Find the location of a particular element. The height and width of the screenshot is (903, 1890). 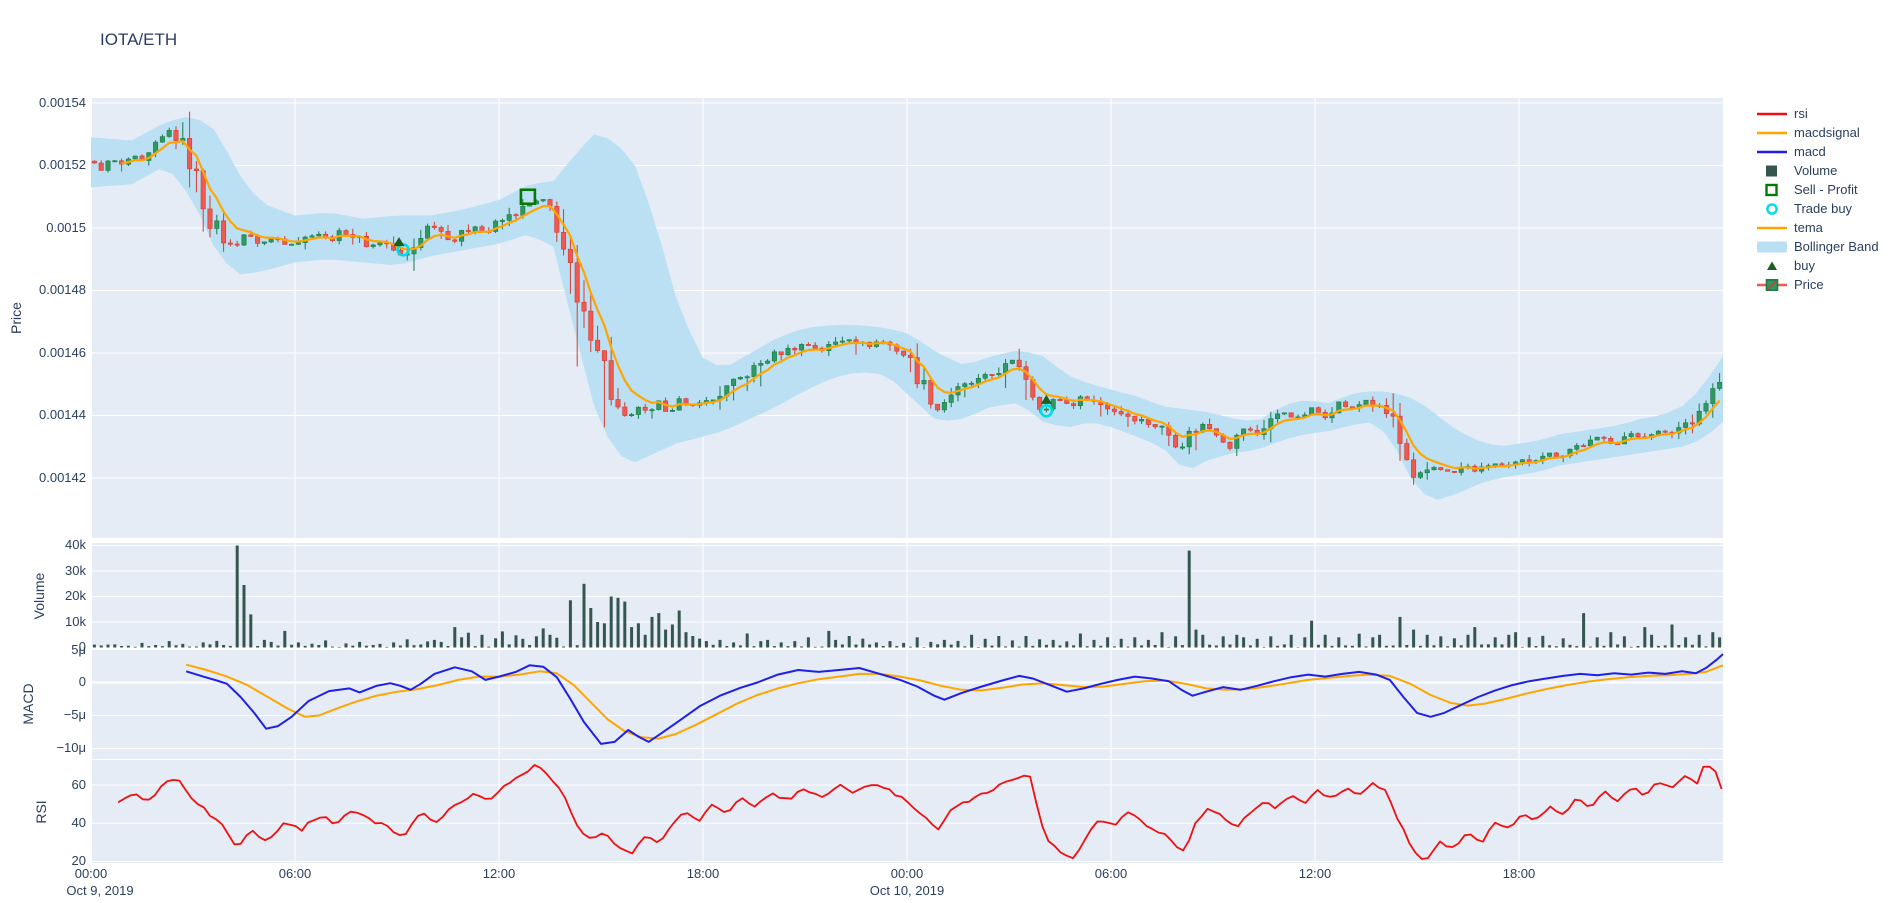

price-tick: 0.00154 is located at coordinates (62, 102).